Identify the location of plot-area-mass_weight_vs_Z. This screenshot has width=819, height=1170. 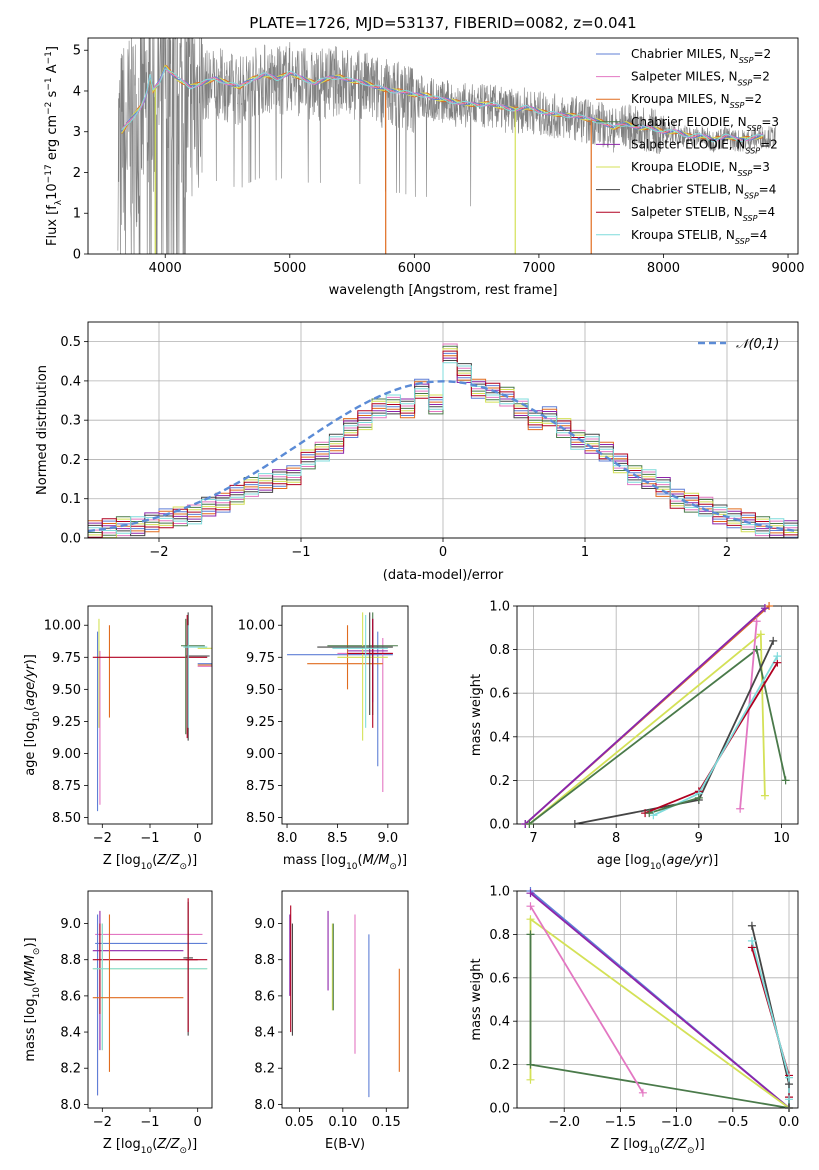
(659, 999).